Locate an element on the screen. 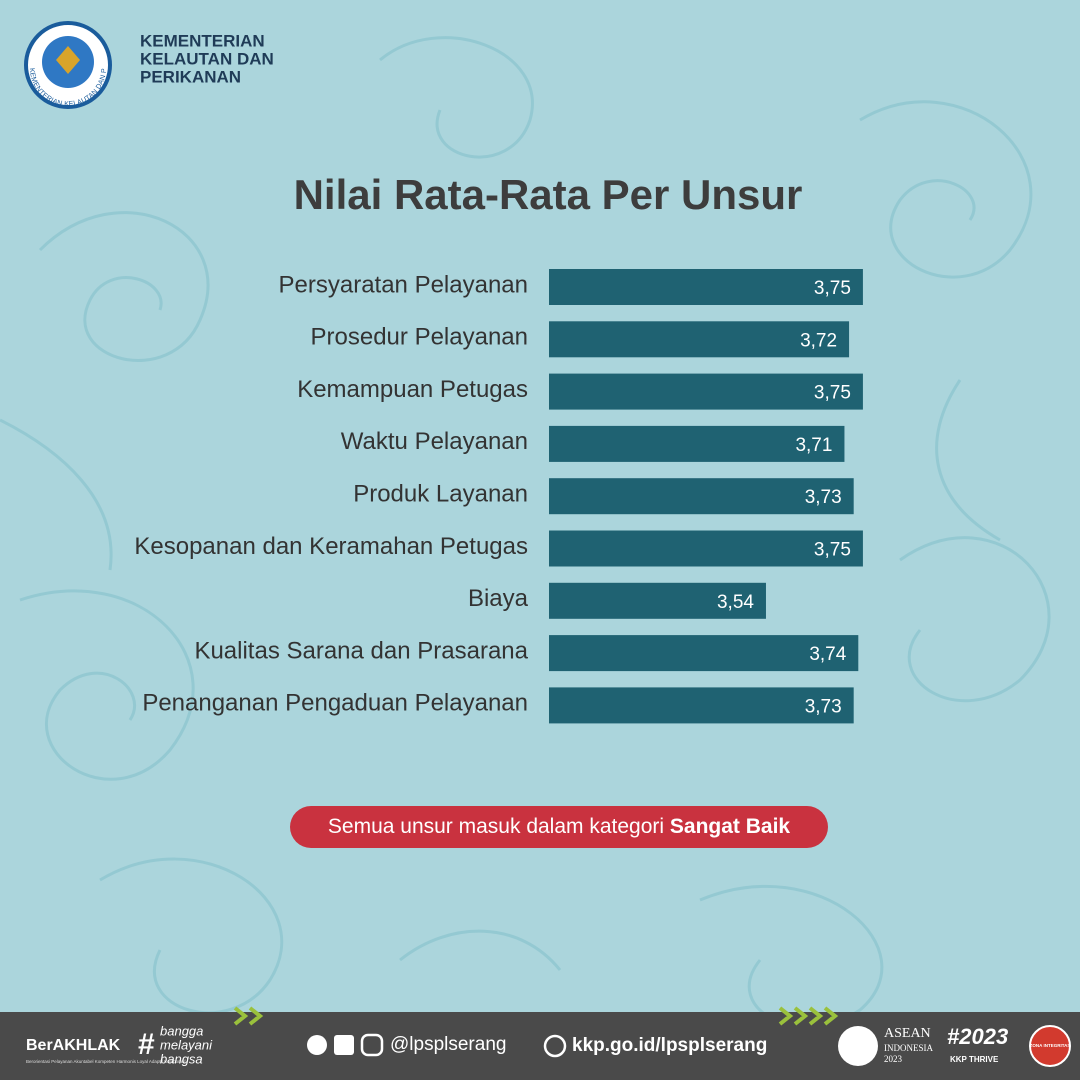 This screenshot has width=1080, height=1080. tagline: bangsa is located at coordinates (181, 1058).